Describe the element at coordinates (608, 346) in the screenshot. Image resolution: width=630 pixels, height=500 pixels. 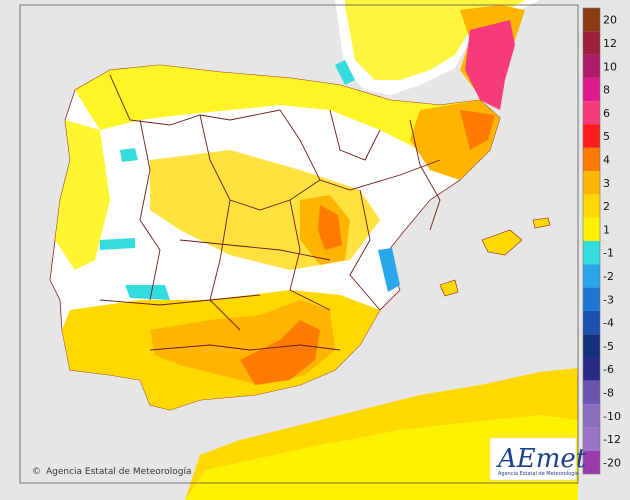
I see `legend-label--5: -5` at that location.